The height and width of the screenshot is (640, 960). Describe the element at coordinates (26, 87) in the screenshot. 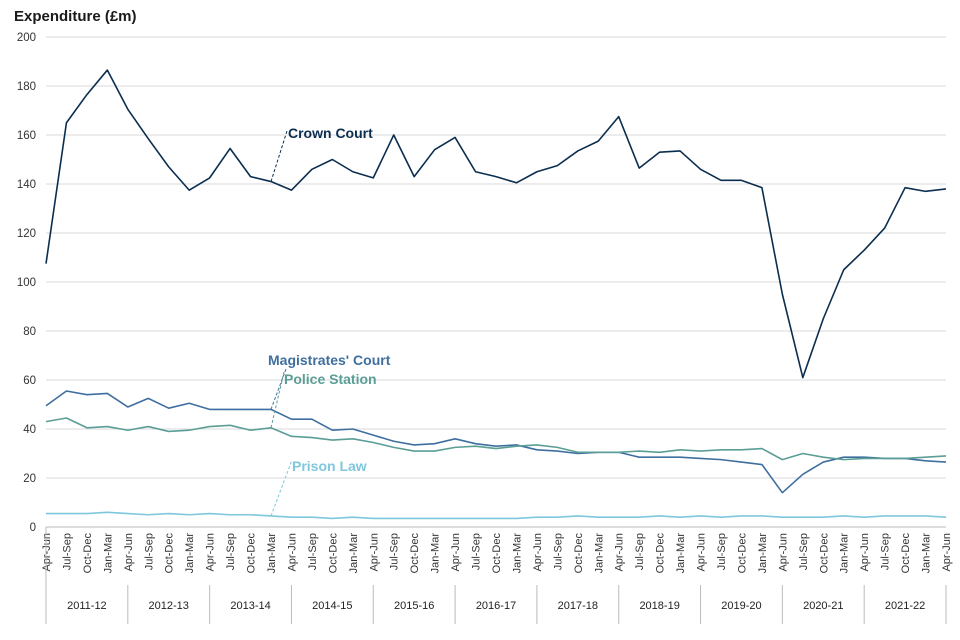

I see `y-tick-label: 180` at that location.